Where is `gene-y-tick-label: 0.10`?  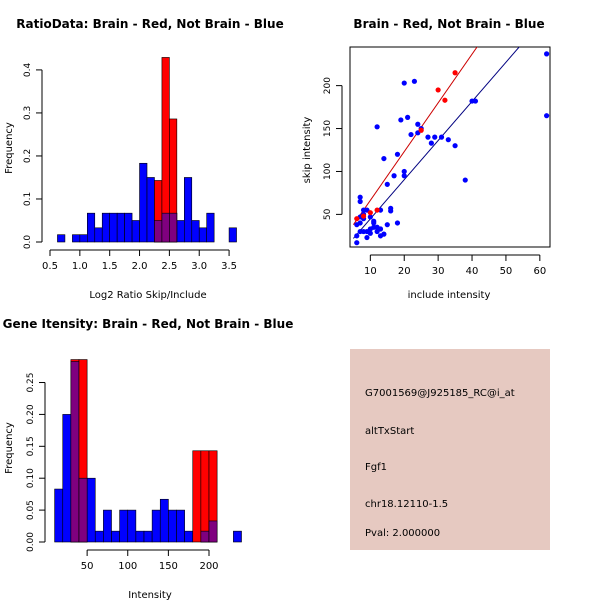 gene-y-tick-label: 0.10 is located at coordinates (31, 478).